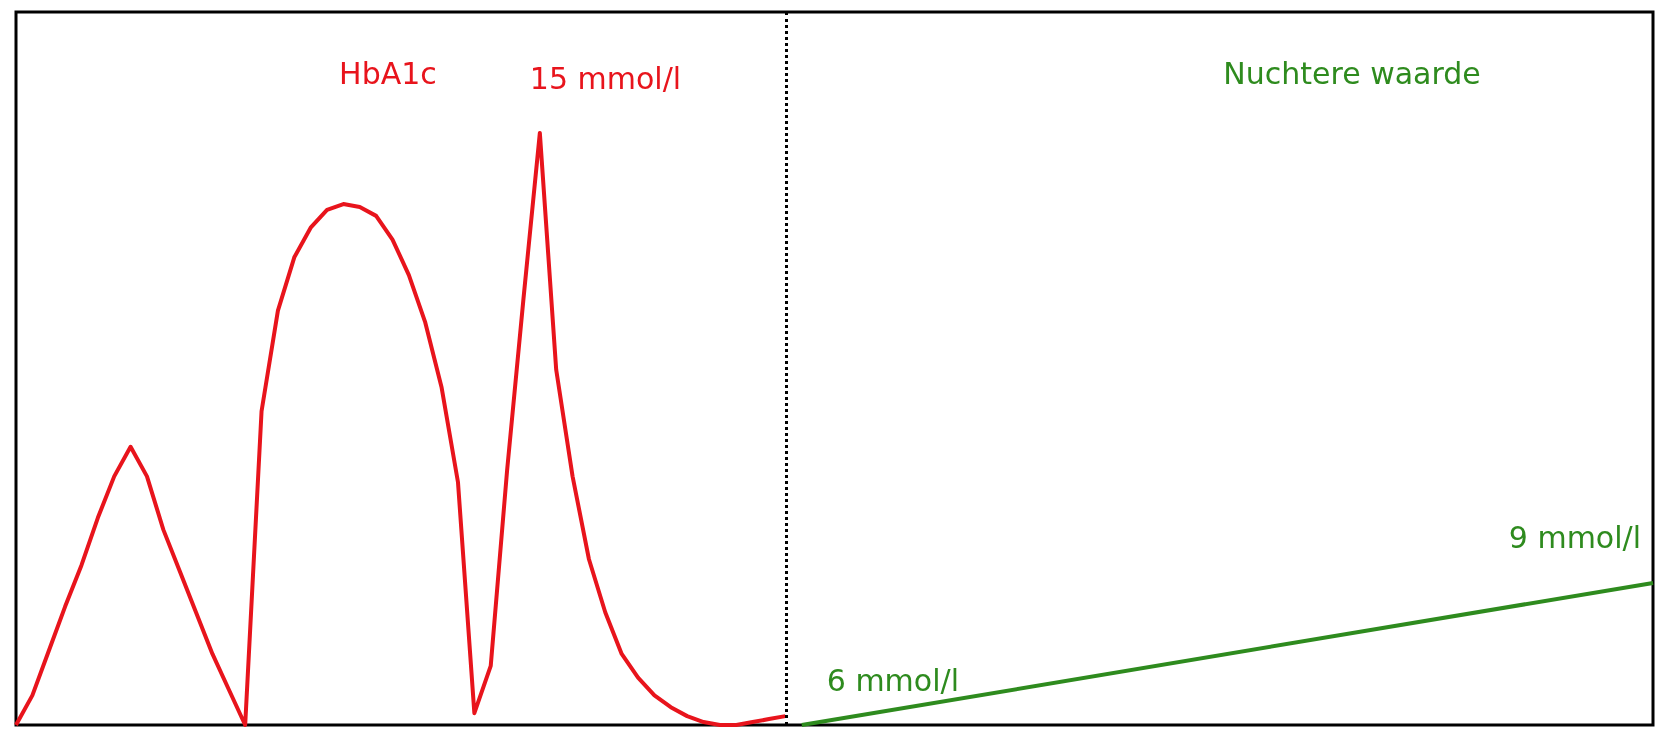 This screenshot has height=737, width=1669. What do you see at coordinates (1352, 73) in the screenshot?
I see `text: Nuchtere waarde` at bounding box center [1352, 73].